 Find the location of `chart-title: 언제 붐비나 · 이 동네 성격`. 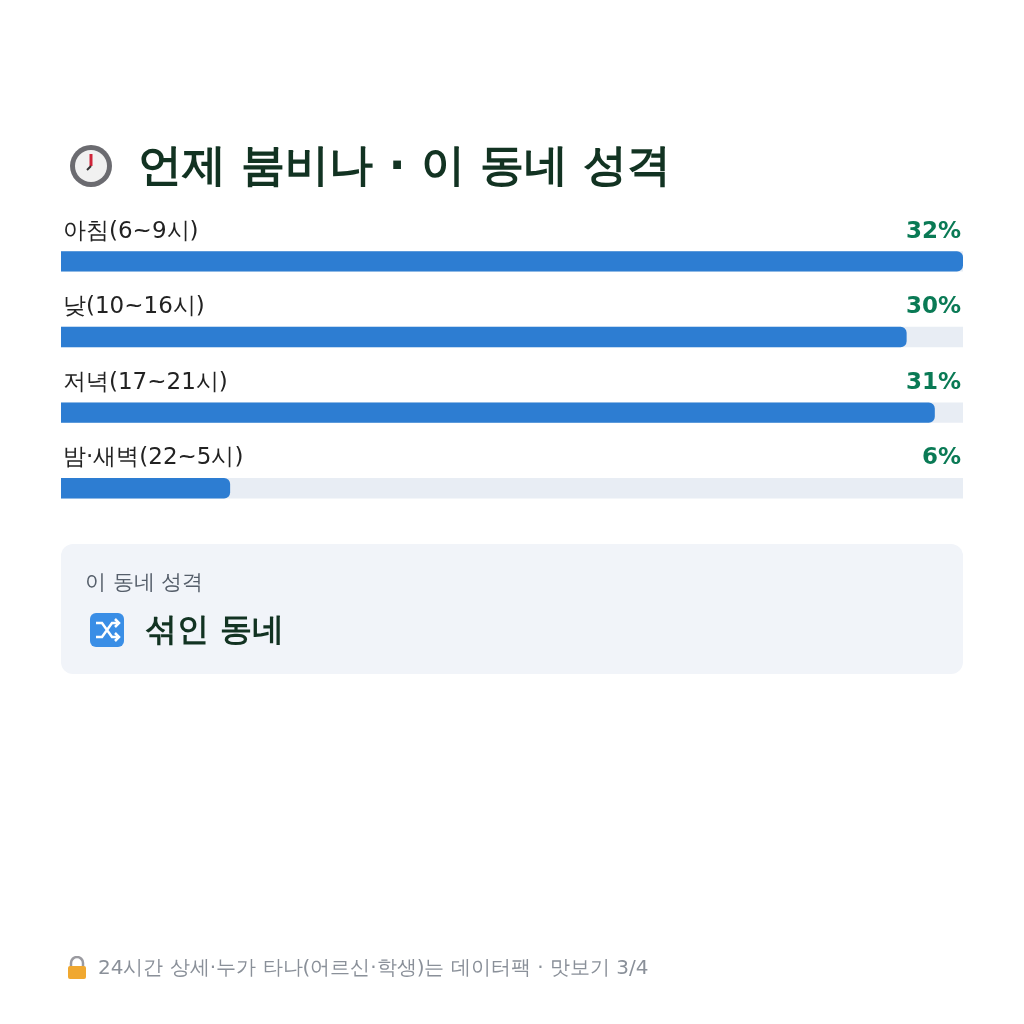

chart-title: 언제 붐비나 · 이 동네 성격 is located at coordinates (405, 165).